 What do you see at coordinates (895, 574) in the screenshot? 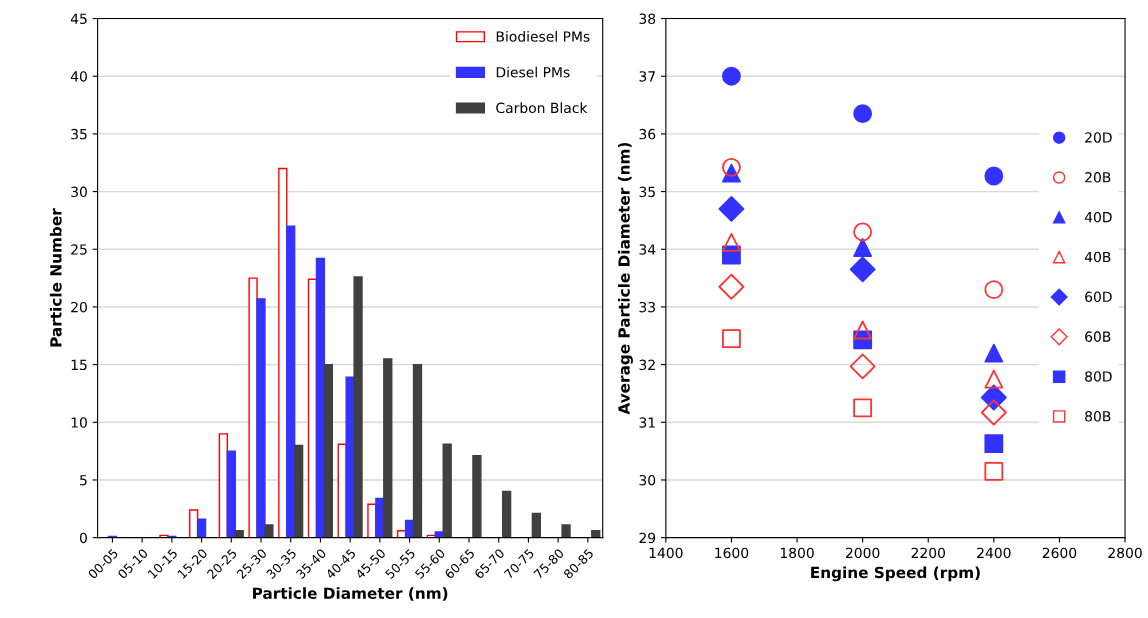
I see `x-axis-title: Engine Speed (rpm)` at bounding box center [895, 574].